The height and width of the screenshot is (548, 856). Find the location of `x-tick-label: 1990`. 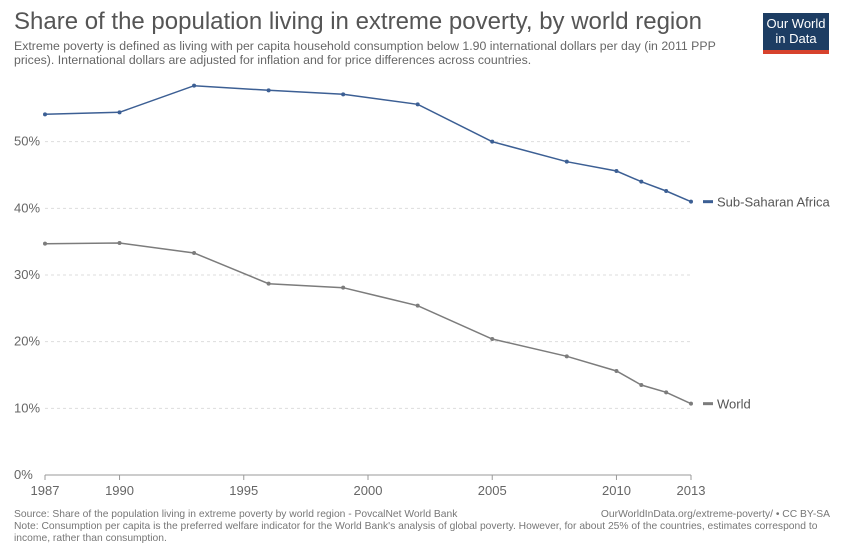

x-tick-label: 1990 is located at coordinates (119, 490).